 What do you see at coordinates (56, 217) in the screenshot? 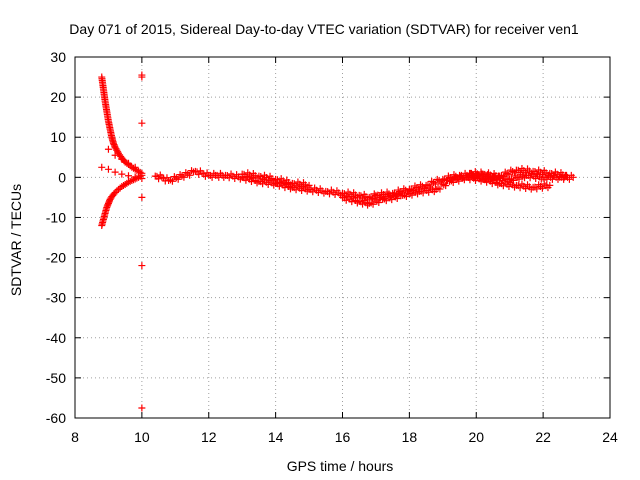
I see `y-tick-label: -10` at bounding box center [56, 217].